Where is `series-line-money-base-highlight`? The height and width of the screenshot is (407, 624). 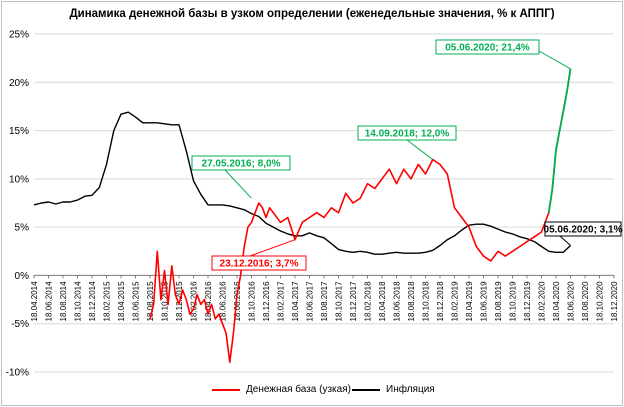 series-line-money-base-highlight is located at coordinates (559, 140).